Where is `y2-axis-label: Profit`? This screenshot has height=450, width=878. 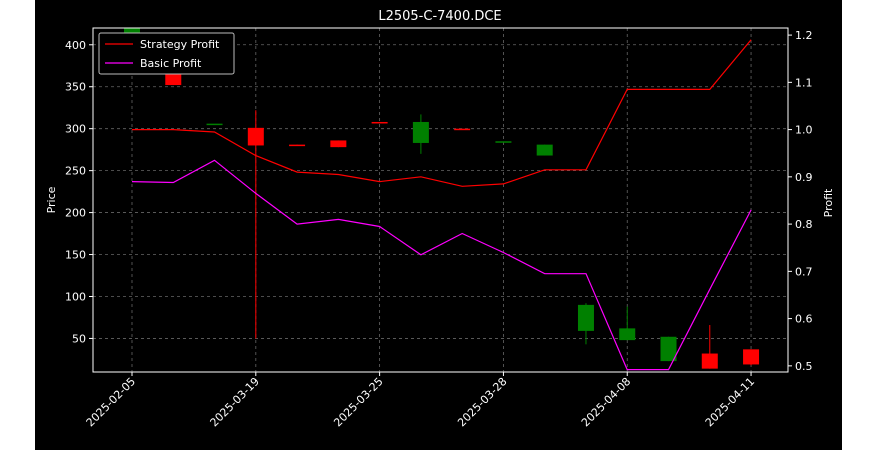 y2-axis-label: Profit is located at coordinates (828, 202).